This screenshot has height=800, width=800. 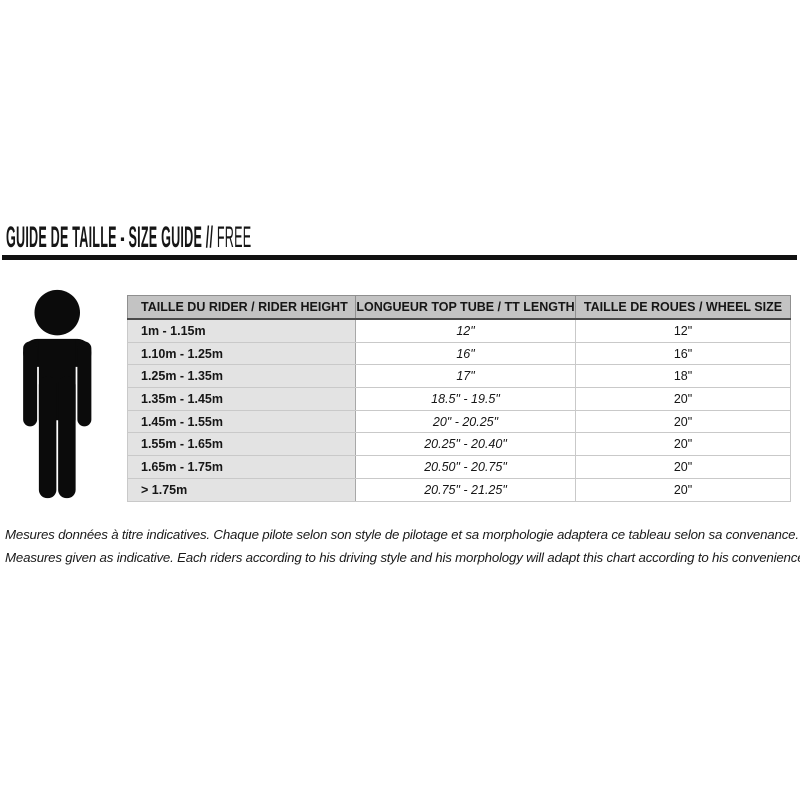 What do you see at coordinates (465, 353) in the screenshot?
I see `tt-length-cell: 16"` at bounding box center [465, 353].